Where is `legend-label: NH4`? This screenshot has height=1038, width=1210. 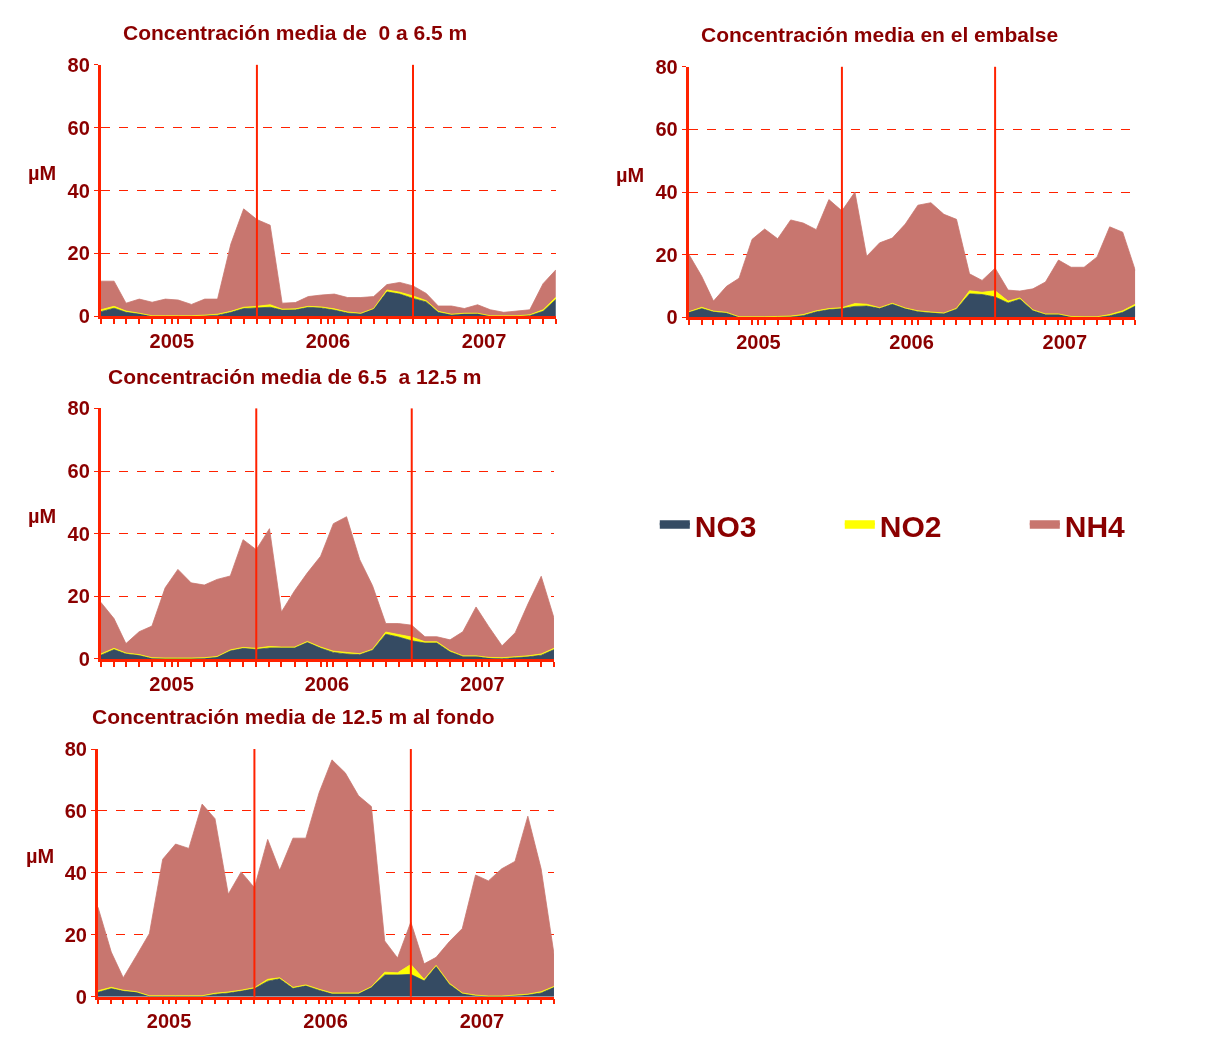 legend-label: NH4 is located at coordinates (1095, 526).